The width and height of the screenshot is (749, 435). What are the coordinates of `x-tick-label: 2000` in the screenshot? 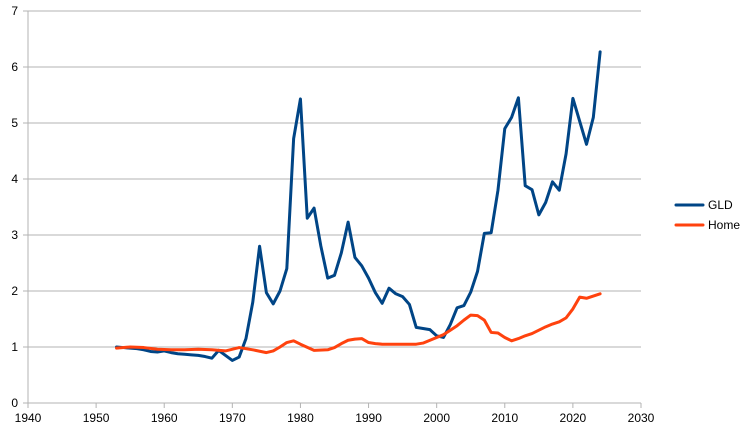 It's located at (436, 418).